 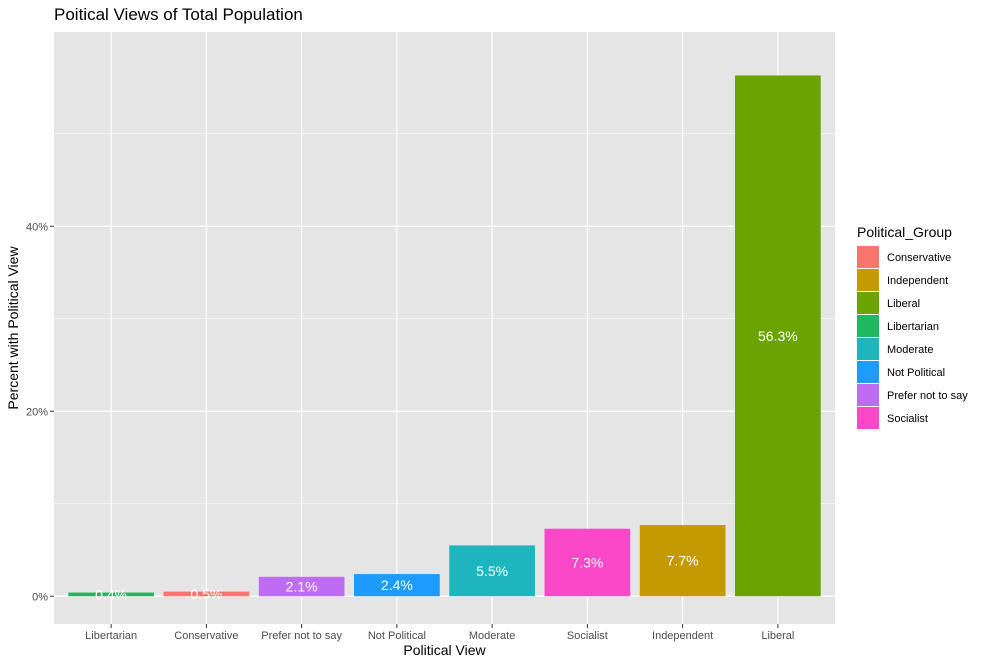 I want to click on bar-value-label: 56.3%, so click(x=778, y=336).